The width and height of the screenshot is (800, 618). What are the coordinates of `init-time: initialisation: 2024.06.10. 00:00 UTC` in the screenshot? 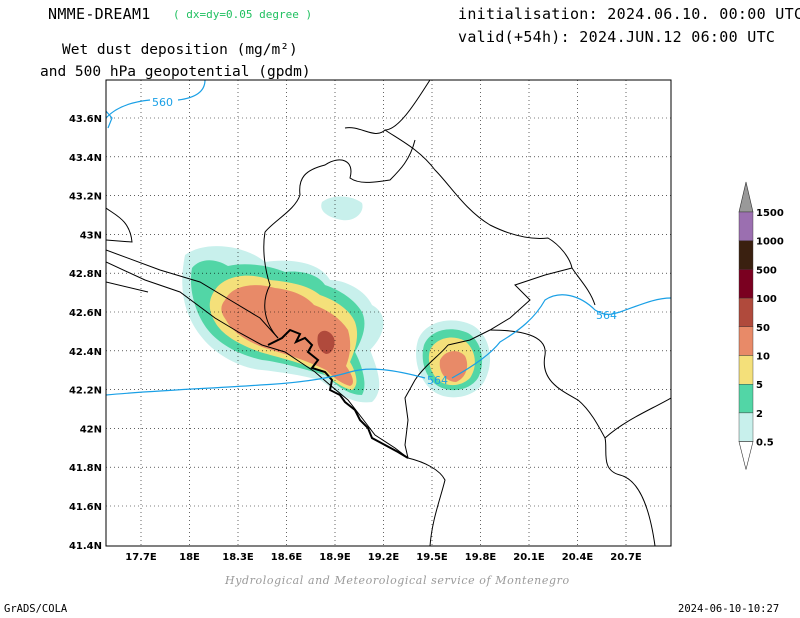 It's located at (629, 14).